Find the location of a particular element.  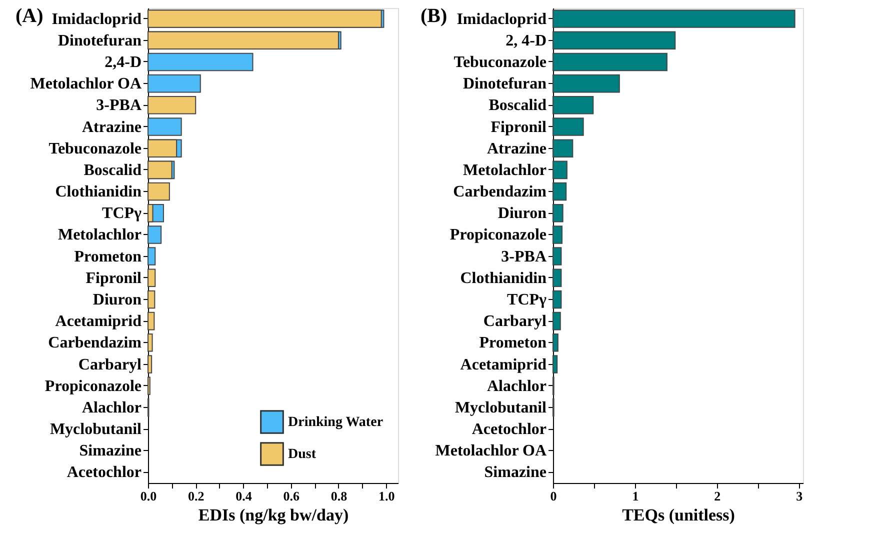

y-tick-label: 2, 4-D is located at coordinates (526, 41).